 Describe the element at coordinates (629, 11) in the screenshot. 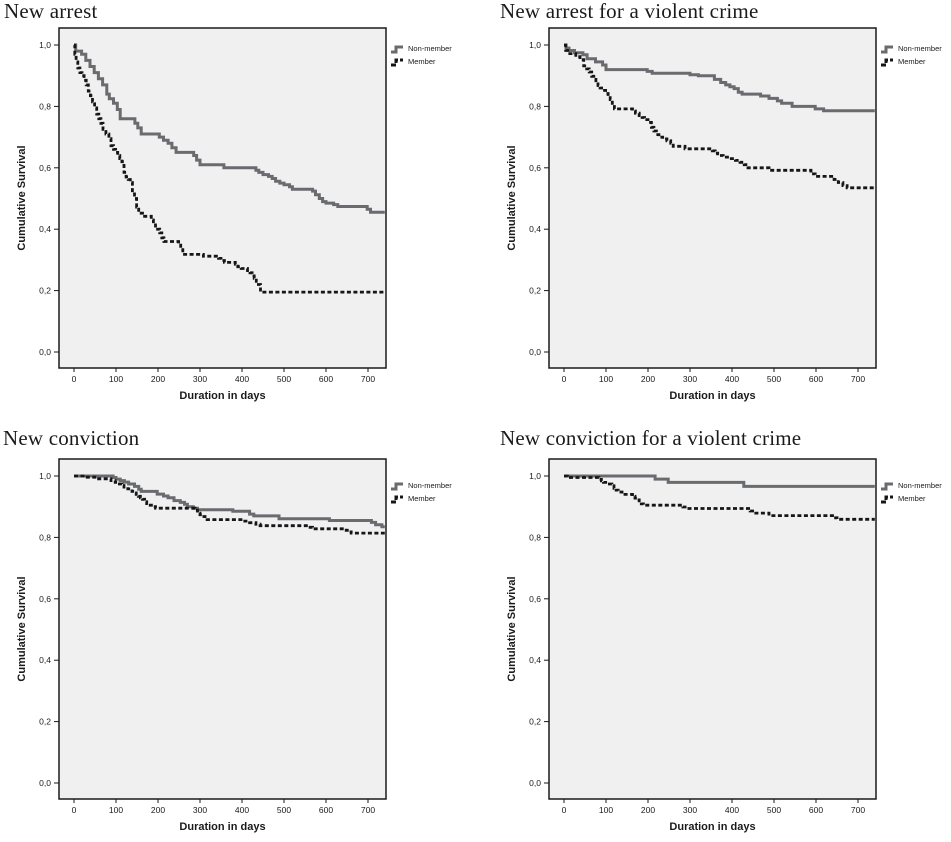

I see `chart-title: New arrest for a violent crime` at that location.